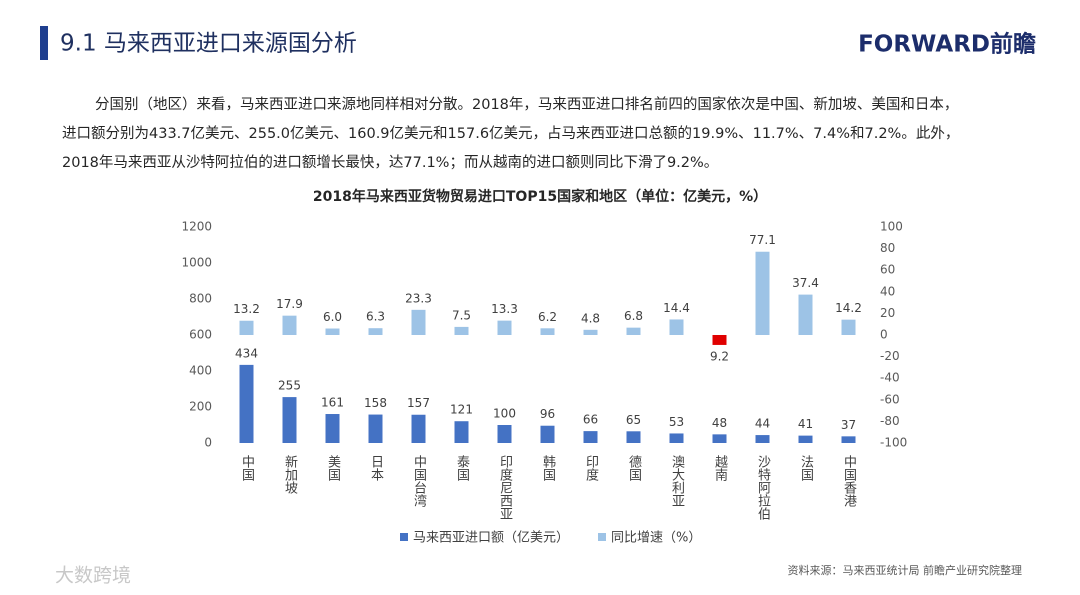 Image resolution: width=1080 pixels, height=595 pixels. What do you see at coordinates (196, 227) in the screenshot?
I see `y-tick-label: 1200` at bounding box center [196, 227].